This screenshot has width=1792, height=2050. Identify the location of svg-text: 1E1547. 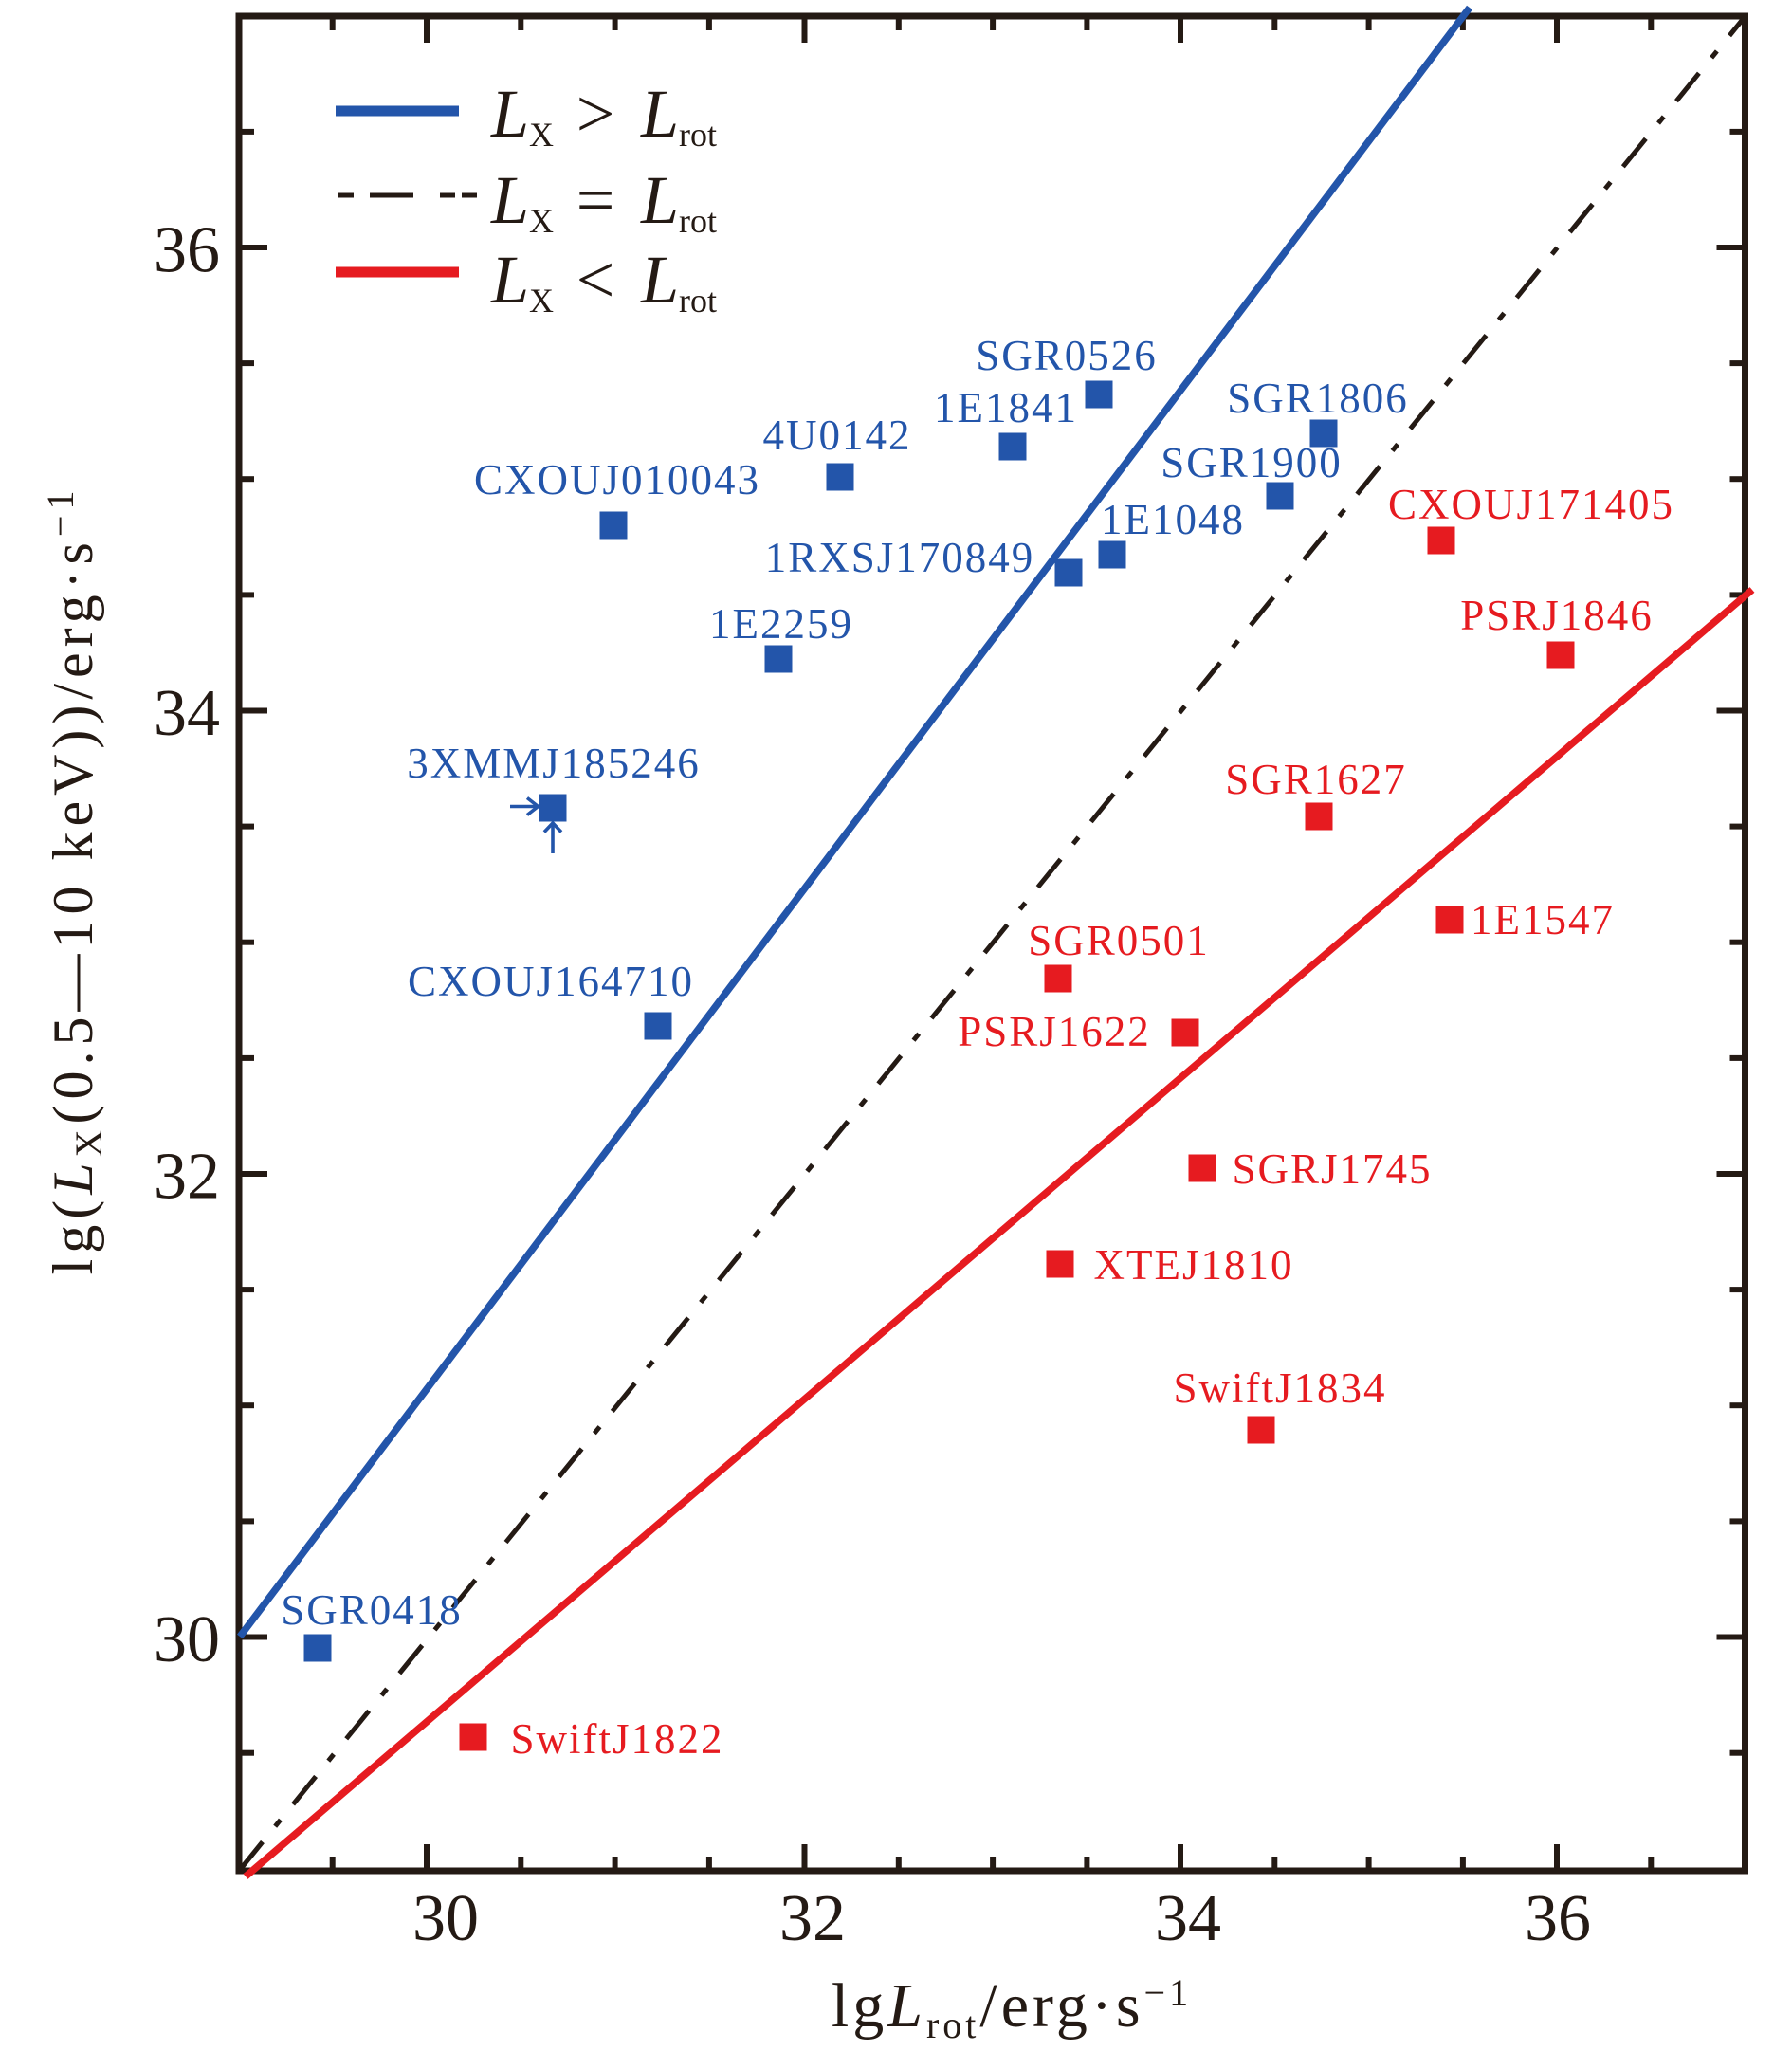
(1543, 919).